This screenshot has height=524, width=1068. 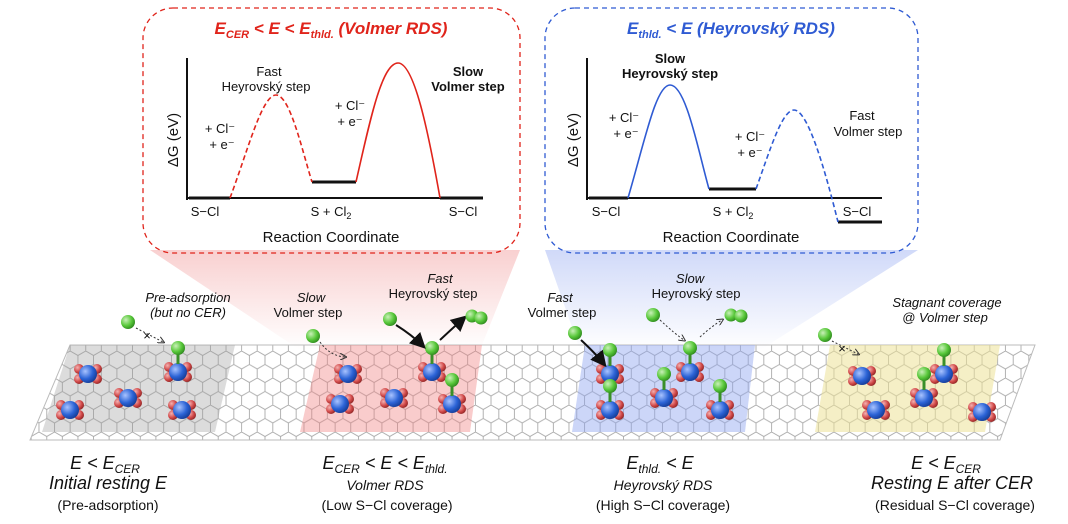 I want to click on annotation: Pre-adsorption, so click(x=187, y=297).